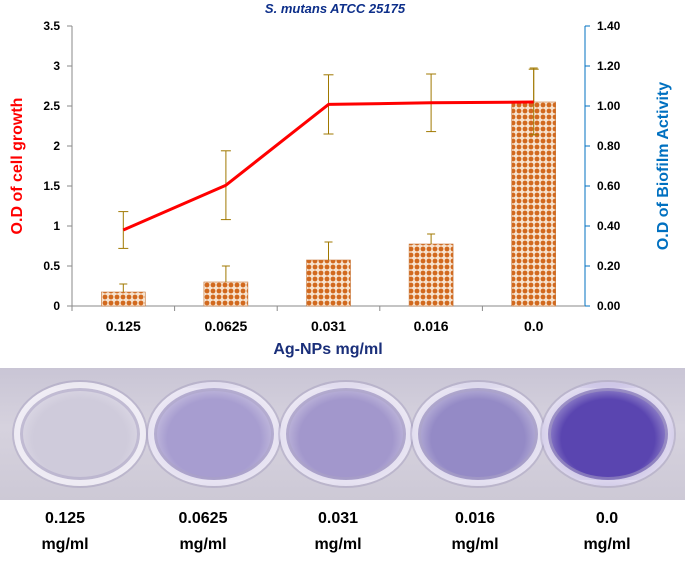  What do you see at coordinates (203, 531) in the screenshot?
I see `concentration-label: 0.0625 mg/ml` at bounding box center [203, 531].